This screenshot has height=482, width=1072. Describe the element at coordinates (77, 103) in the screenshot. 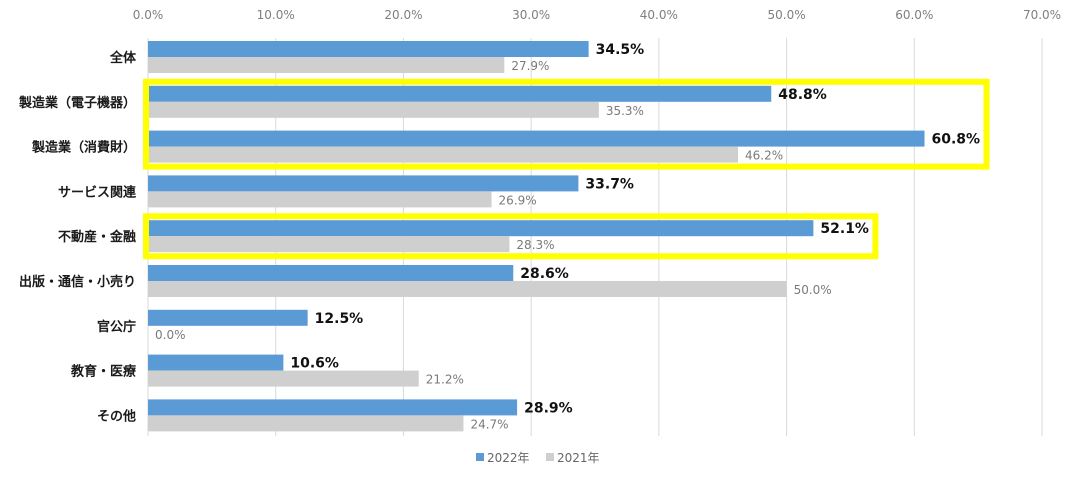

I see `category-label: 製造業（電子機器）` at that location.